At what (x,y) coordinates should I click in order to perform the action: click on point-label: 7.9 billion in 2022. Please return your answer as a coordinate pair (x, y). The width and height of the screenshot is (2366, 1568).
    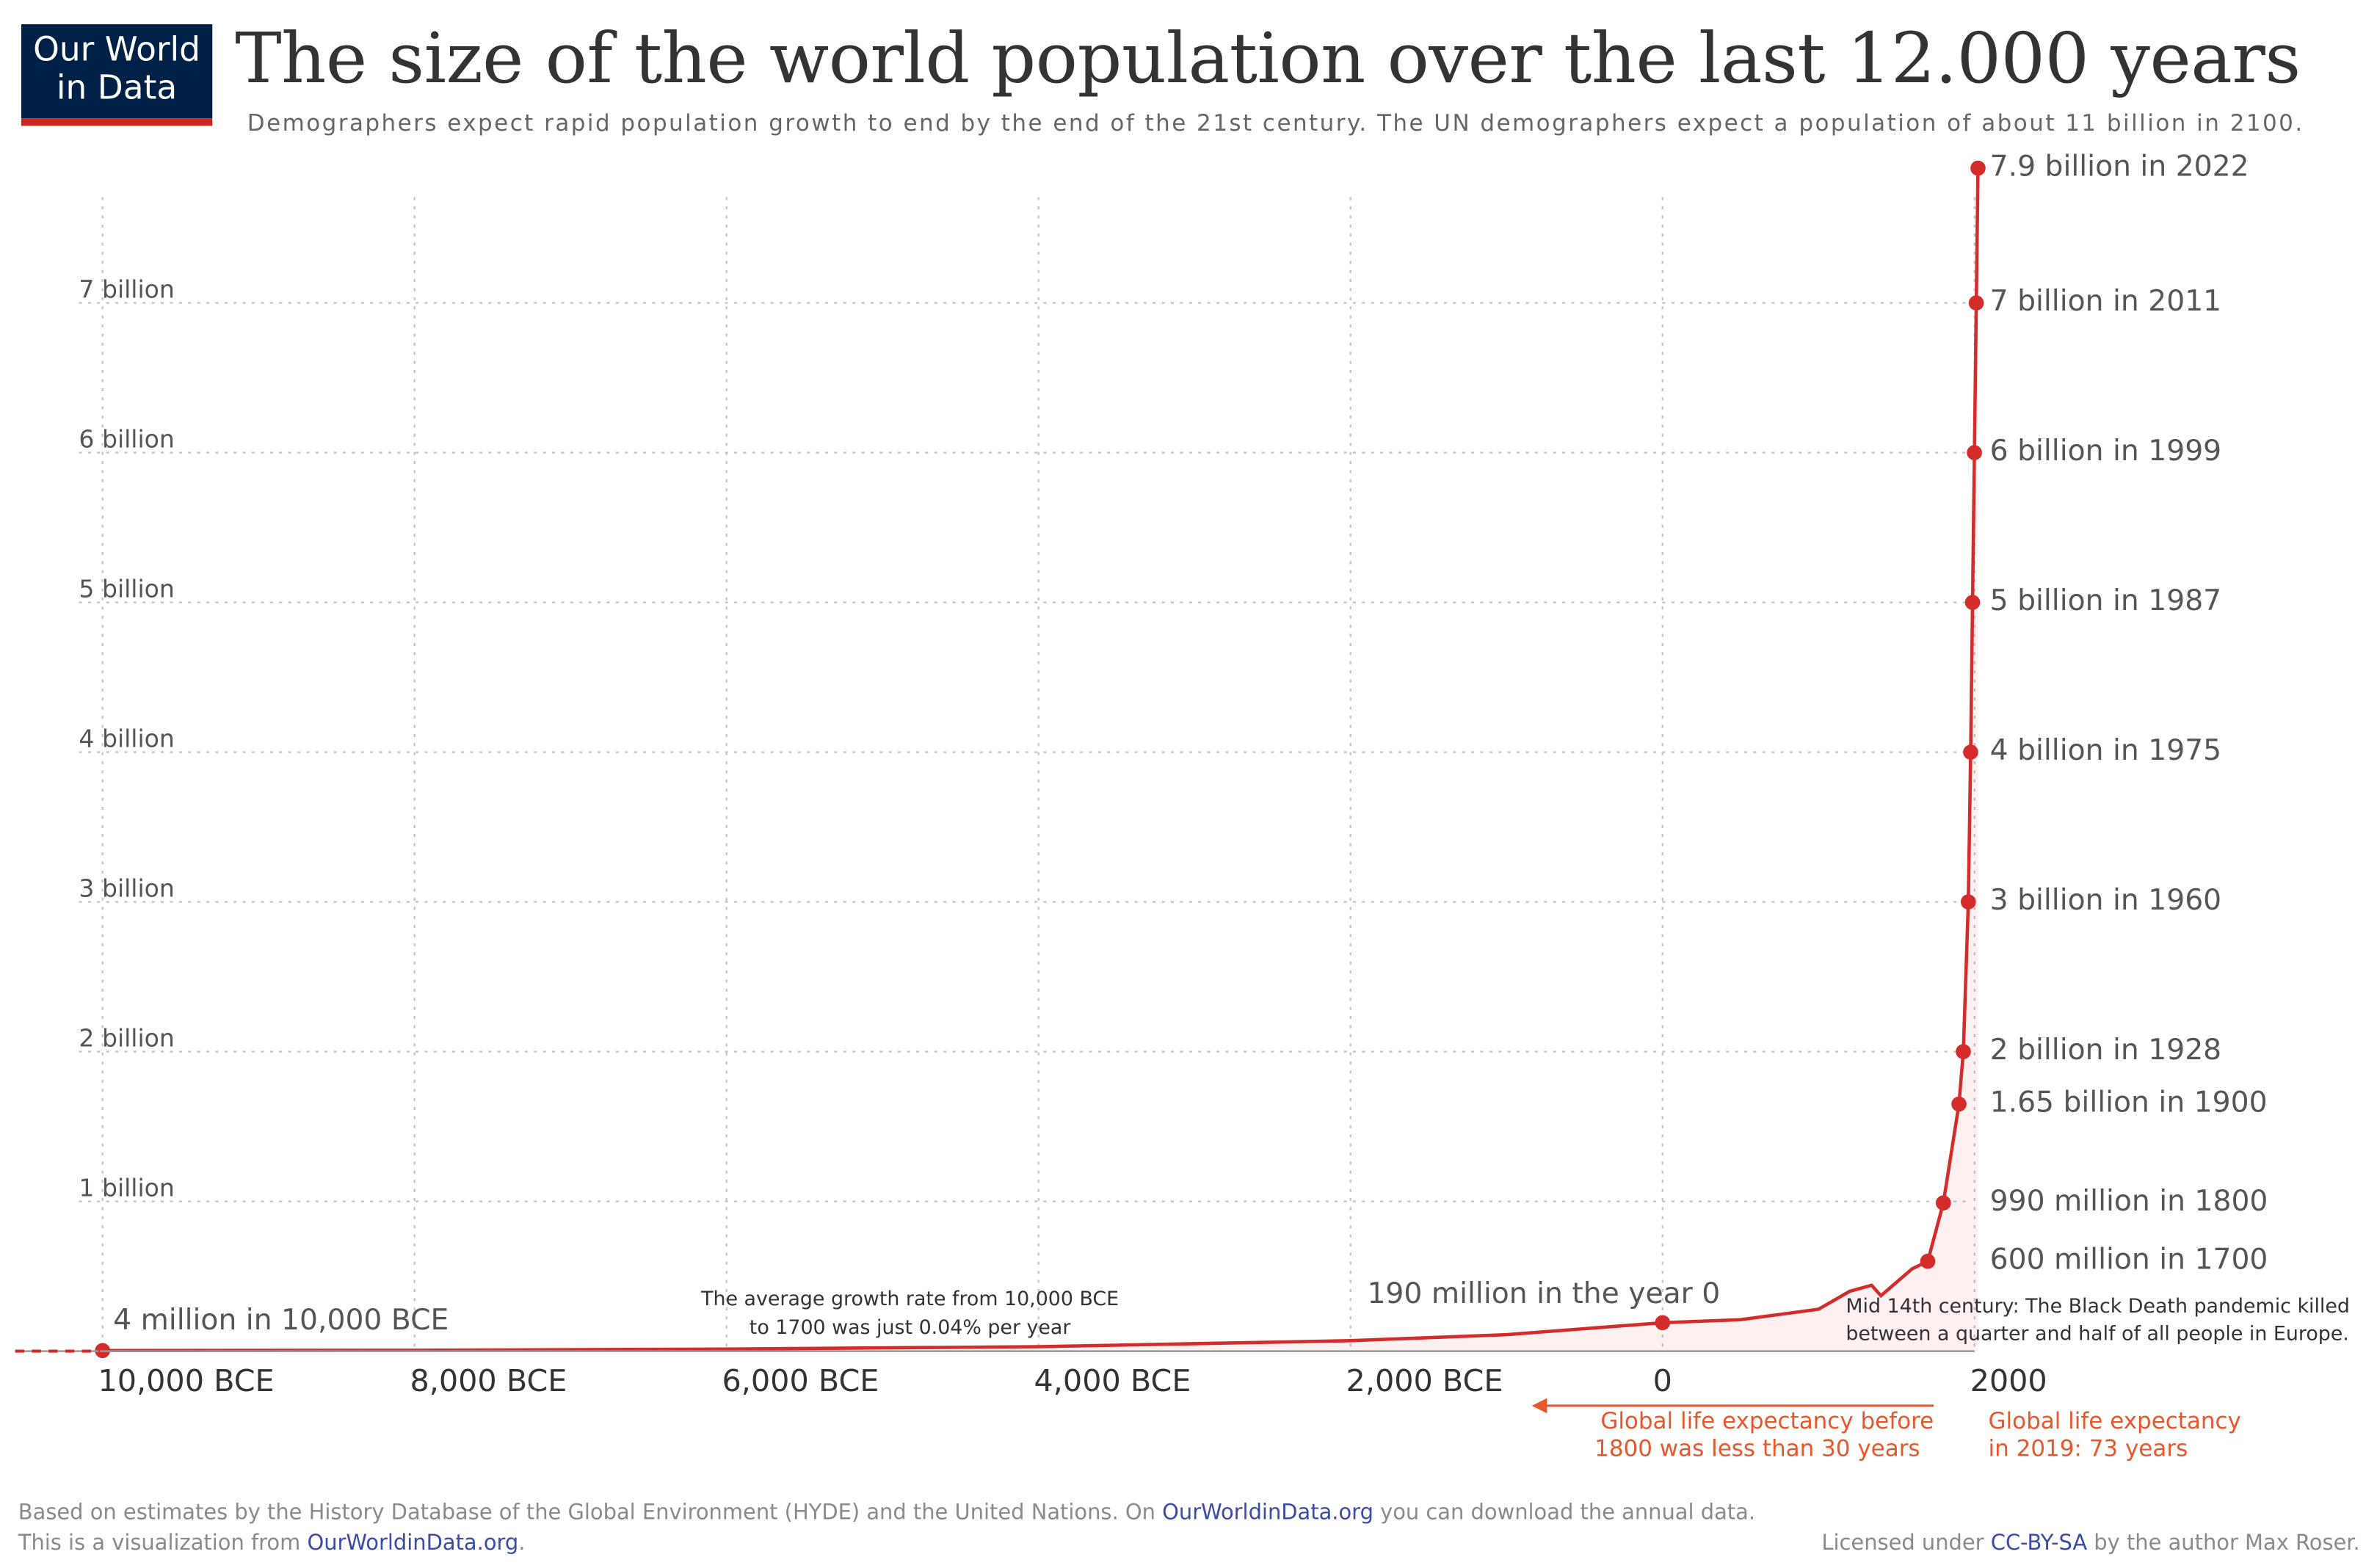
    Looking at the image, I should click on (2119, 167).